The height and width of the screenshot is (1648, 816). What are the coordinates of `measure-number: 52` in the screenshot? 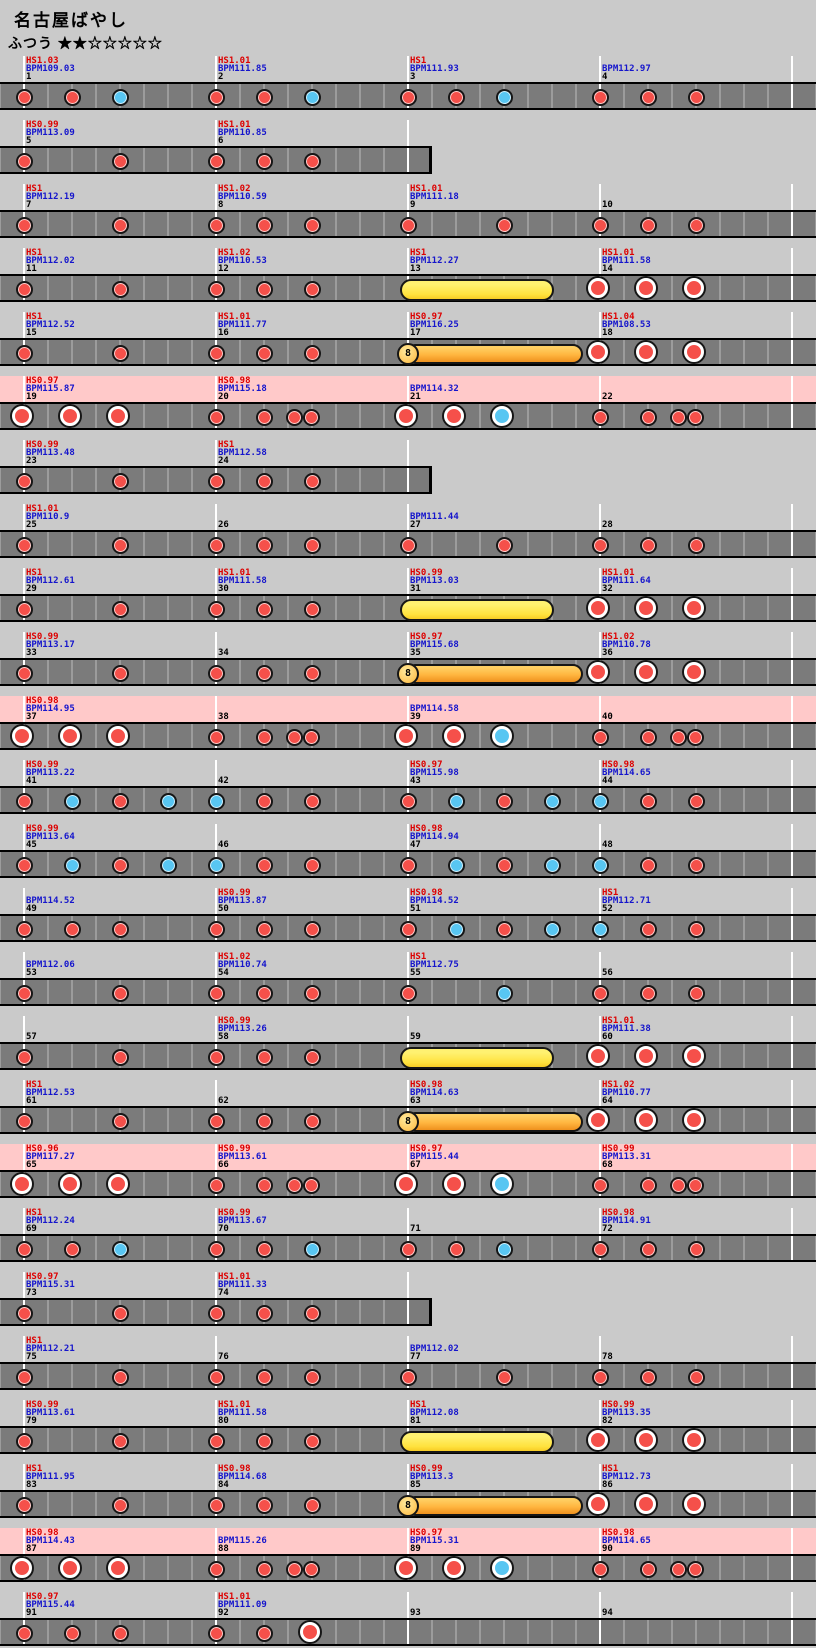 It's located at (607, 909).